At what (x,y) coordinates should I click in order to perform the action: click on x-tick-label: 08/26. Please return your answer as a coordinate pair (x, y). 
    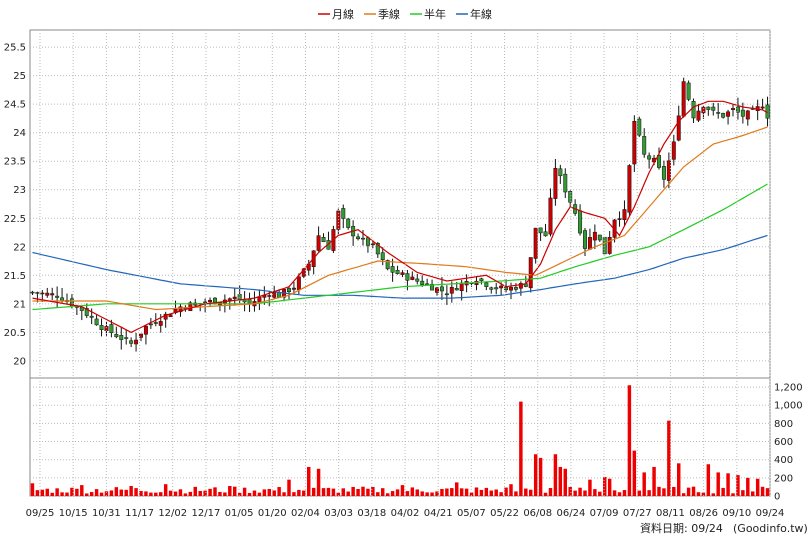
    Looking at the image, I should click on (703, 513).